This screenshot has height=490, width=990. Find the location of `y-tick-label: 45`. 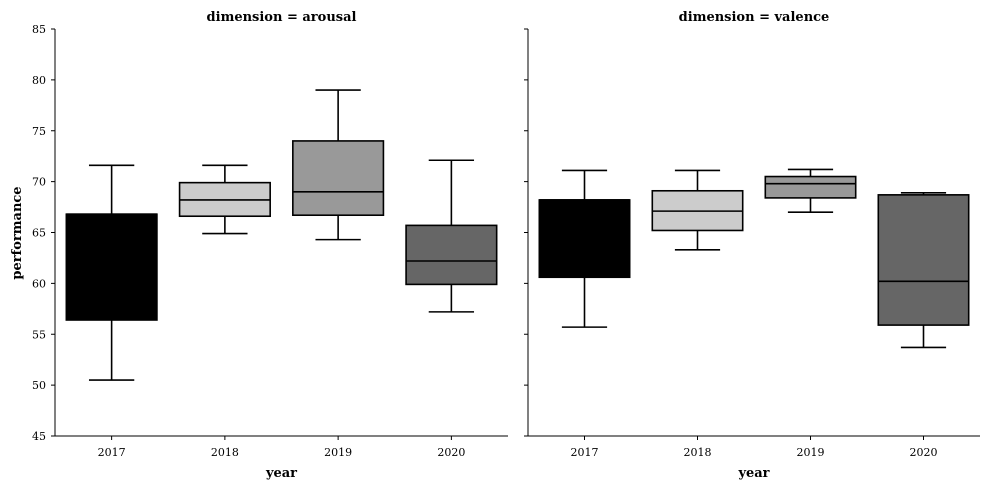

y-tick-label: 45 is located at coordinates (39, 436).